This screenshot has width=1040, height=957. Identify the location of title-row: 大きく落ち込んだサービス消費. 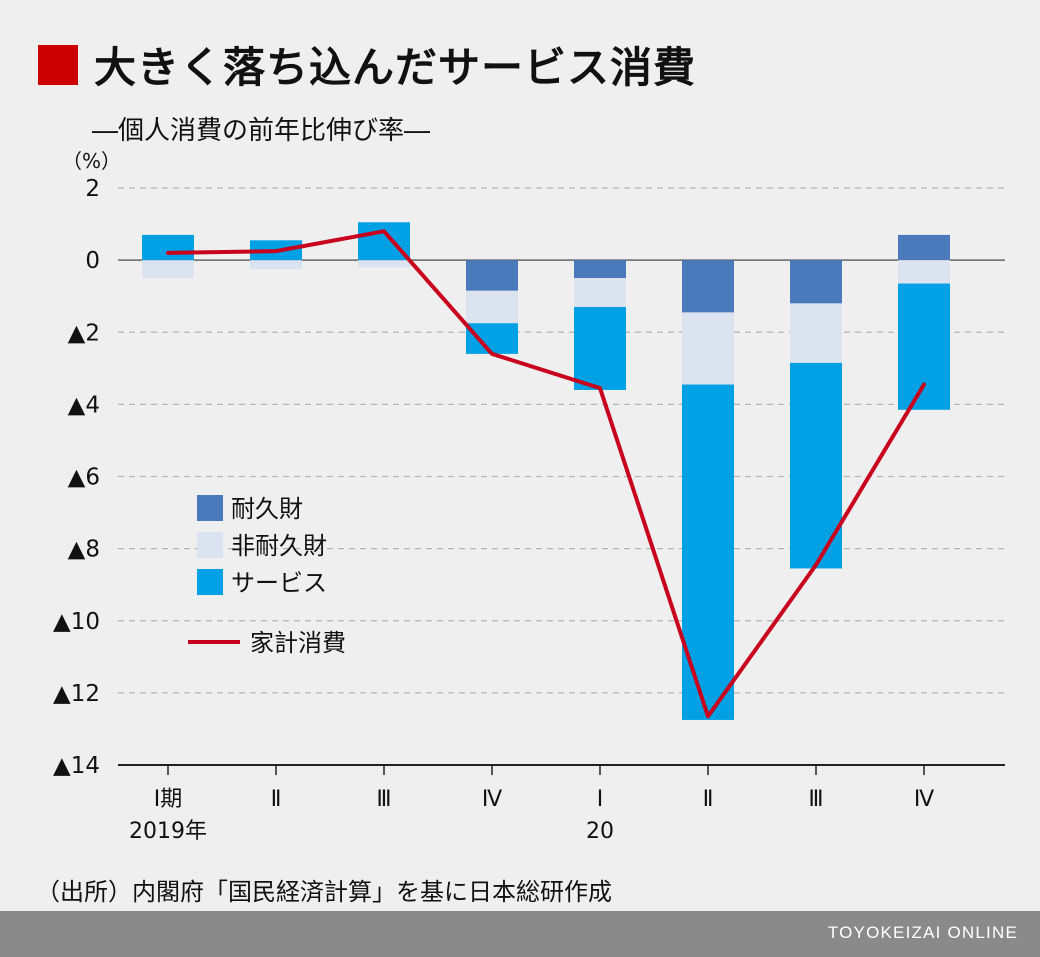
(367, 64).